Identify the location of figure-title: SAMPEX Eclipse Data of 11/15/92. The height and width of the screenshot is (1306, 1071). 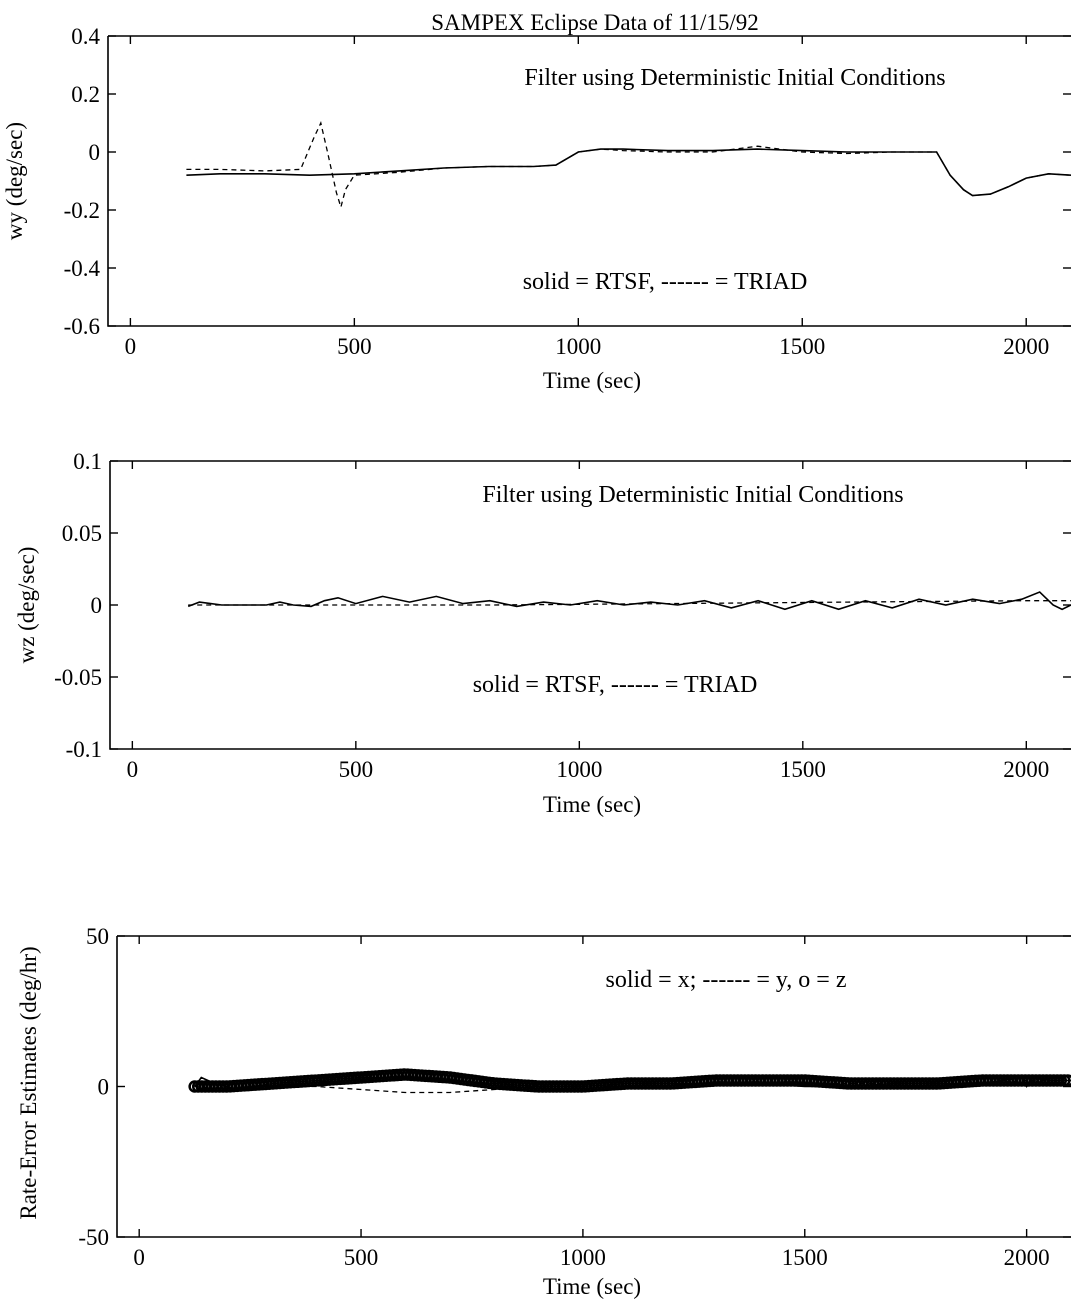
(595, 22).